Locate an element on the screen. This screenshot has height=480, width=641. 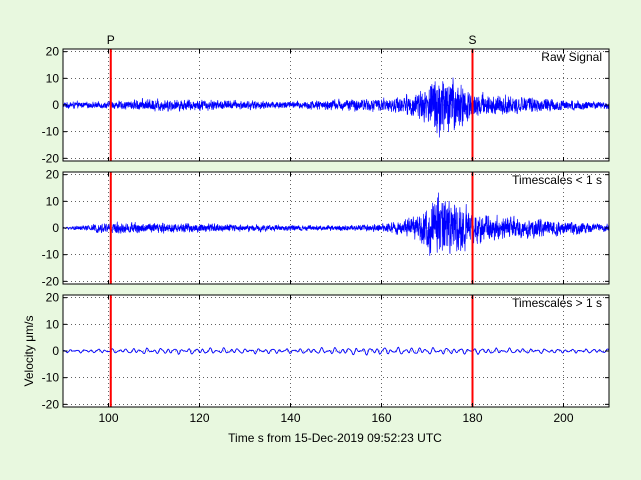
panel-raw-waveform is located at coordinates (336, 107).